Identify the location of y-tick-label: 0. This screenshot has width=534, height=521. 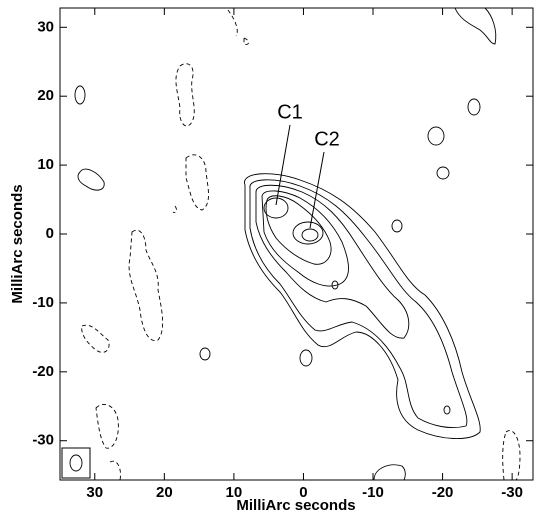
(50, 233).